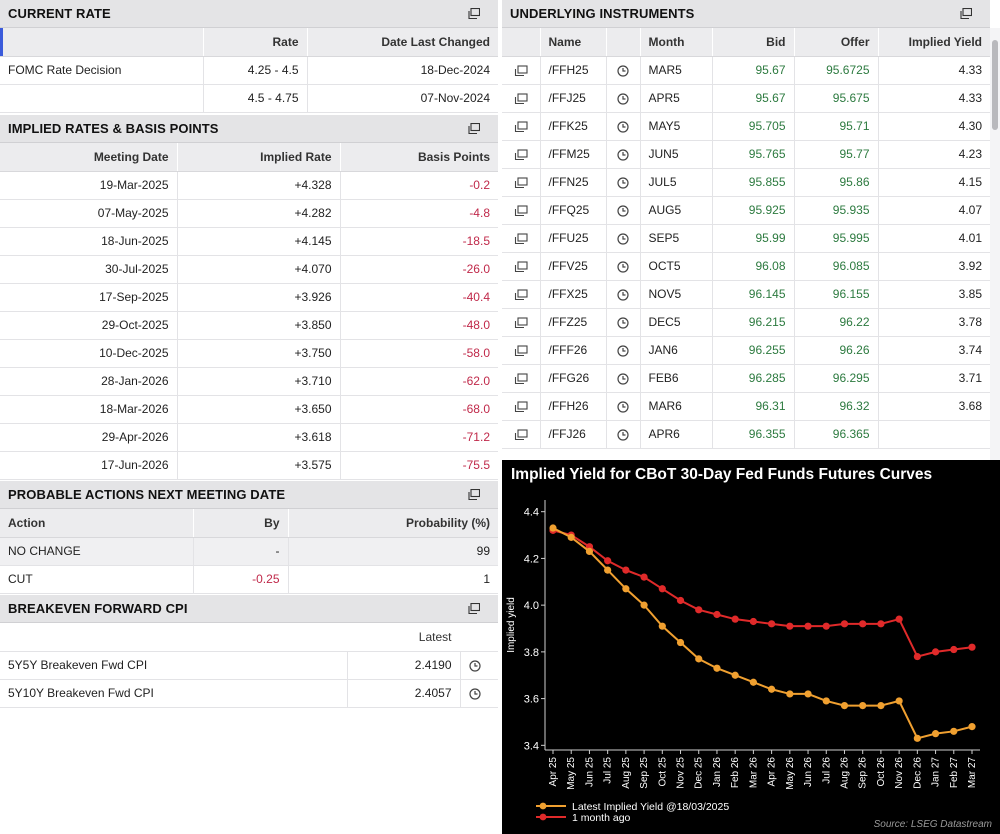 The height and width of the screenshot is (834, 1000). I want to click on column-header-by: By, so click(241, 523).